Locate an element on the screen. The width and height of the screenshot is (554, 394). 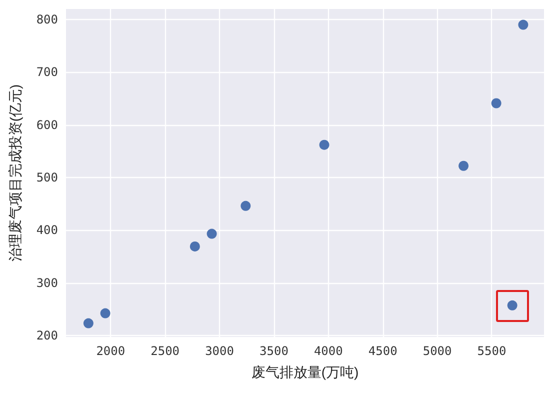
x-tick-label: 4500 is located at coordinates (383, 351).